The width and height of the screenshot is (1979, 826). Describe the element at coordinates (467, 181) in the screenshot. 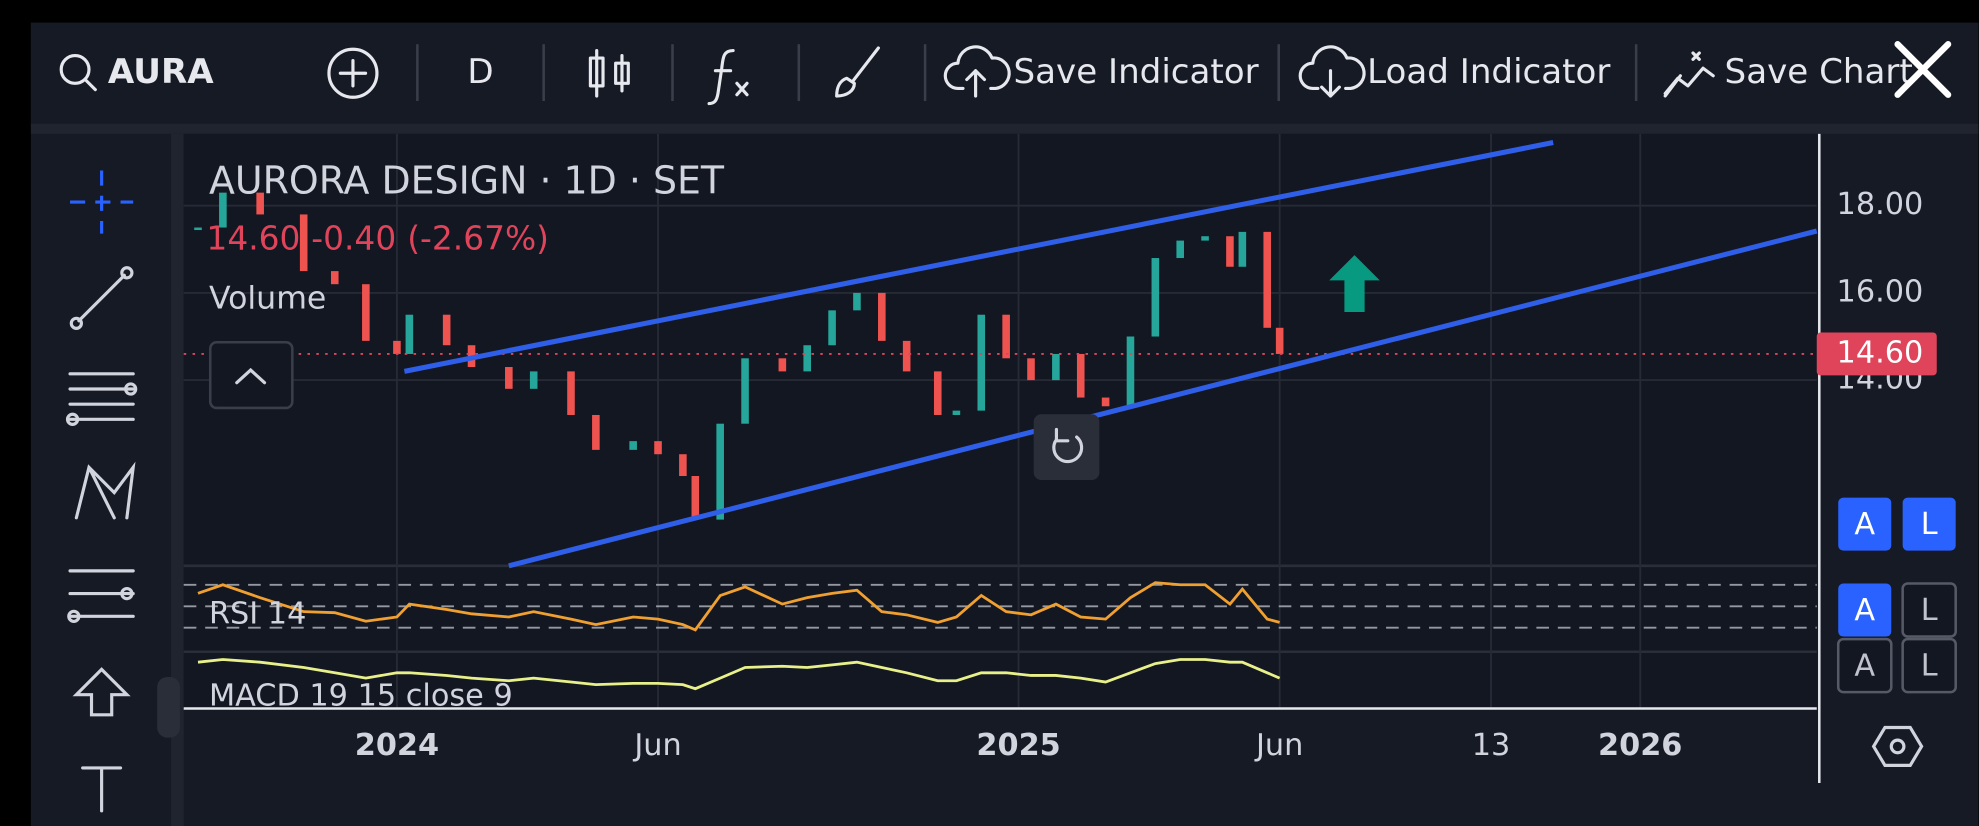

I see `chart-title: AURORA DESIGN · 1D · SET` at that location.